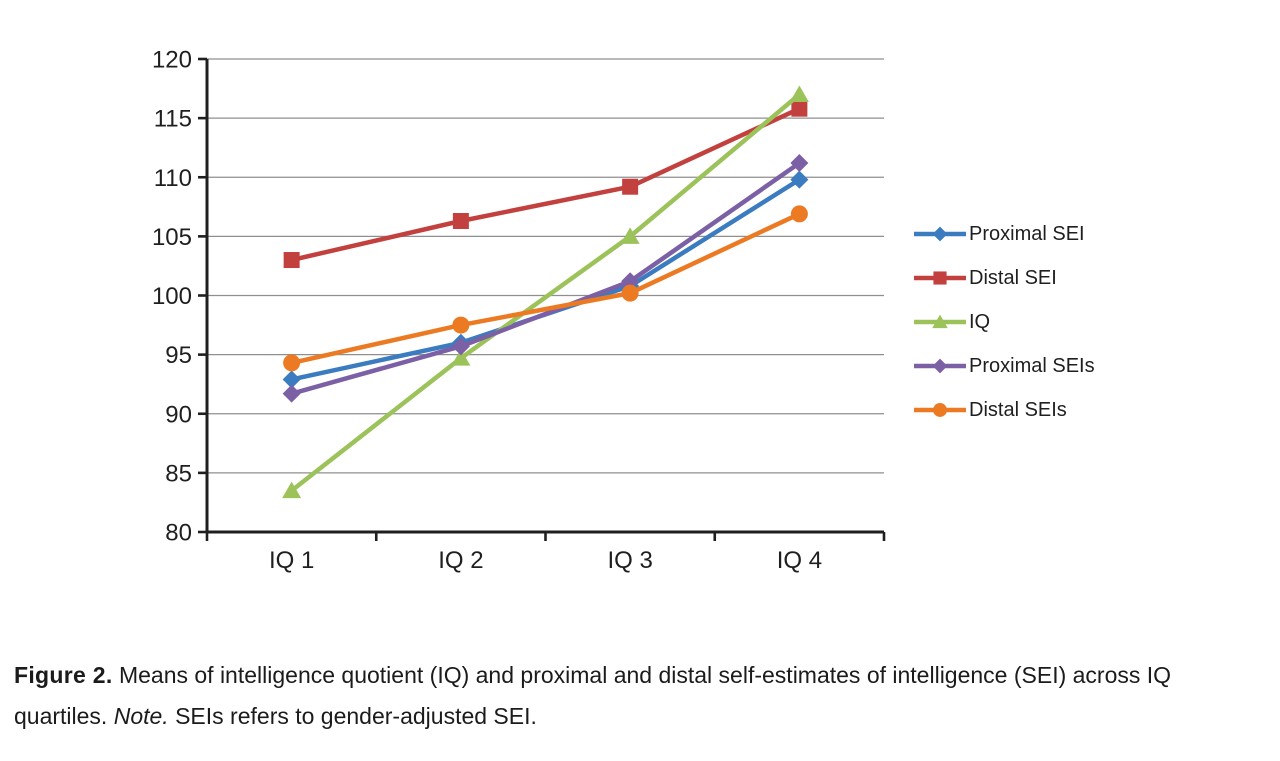 The width and height of the screenshot is (1280, 761). Describe the element at coordinates (63, 675) in the screenshot. I see `caption-figure-label: Figure 2.` at that location.